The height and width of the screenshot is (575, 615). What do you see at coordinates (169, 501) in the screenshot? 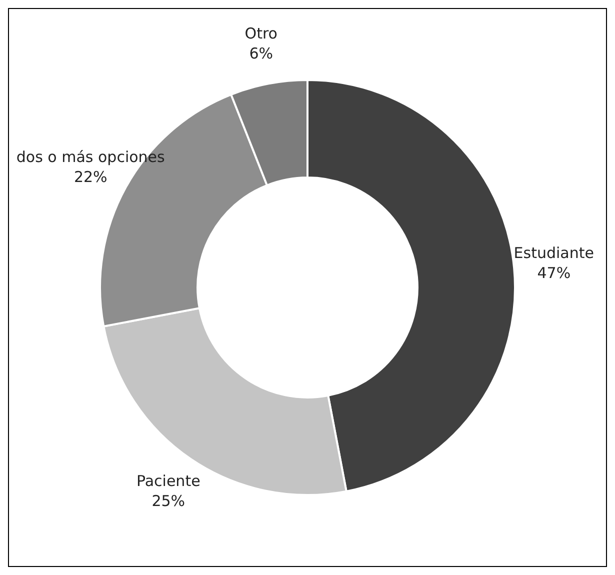
I see `data-label: 25%` at bounding box center [169, 501].